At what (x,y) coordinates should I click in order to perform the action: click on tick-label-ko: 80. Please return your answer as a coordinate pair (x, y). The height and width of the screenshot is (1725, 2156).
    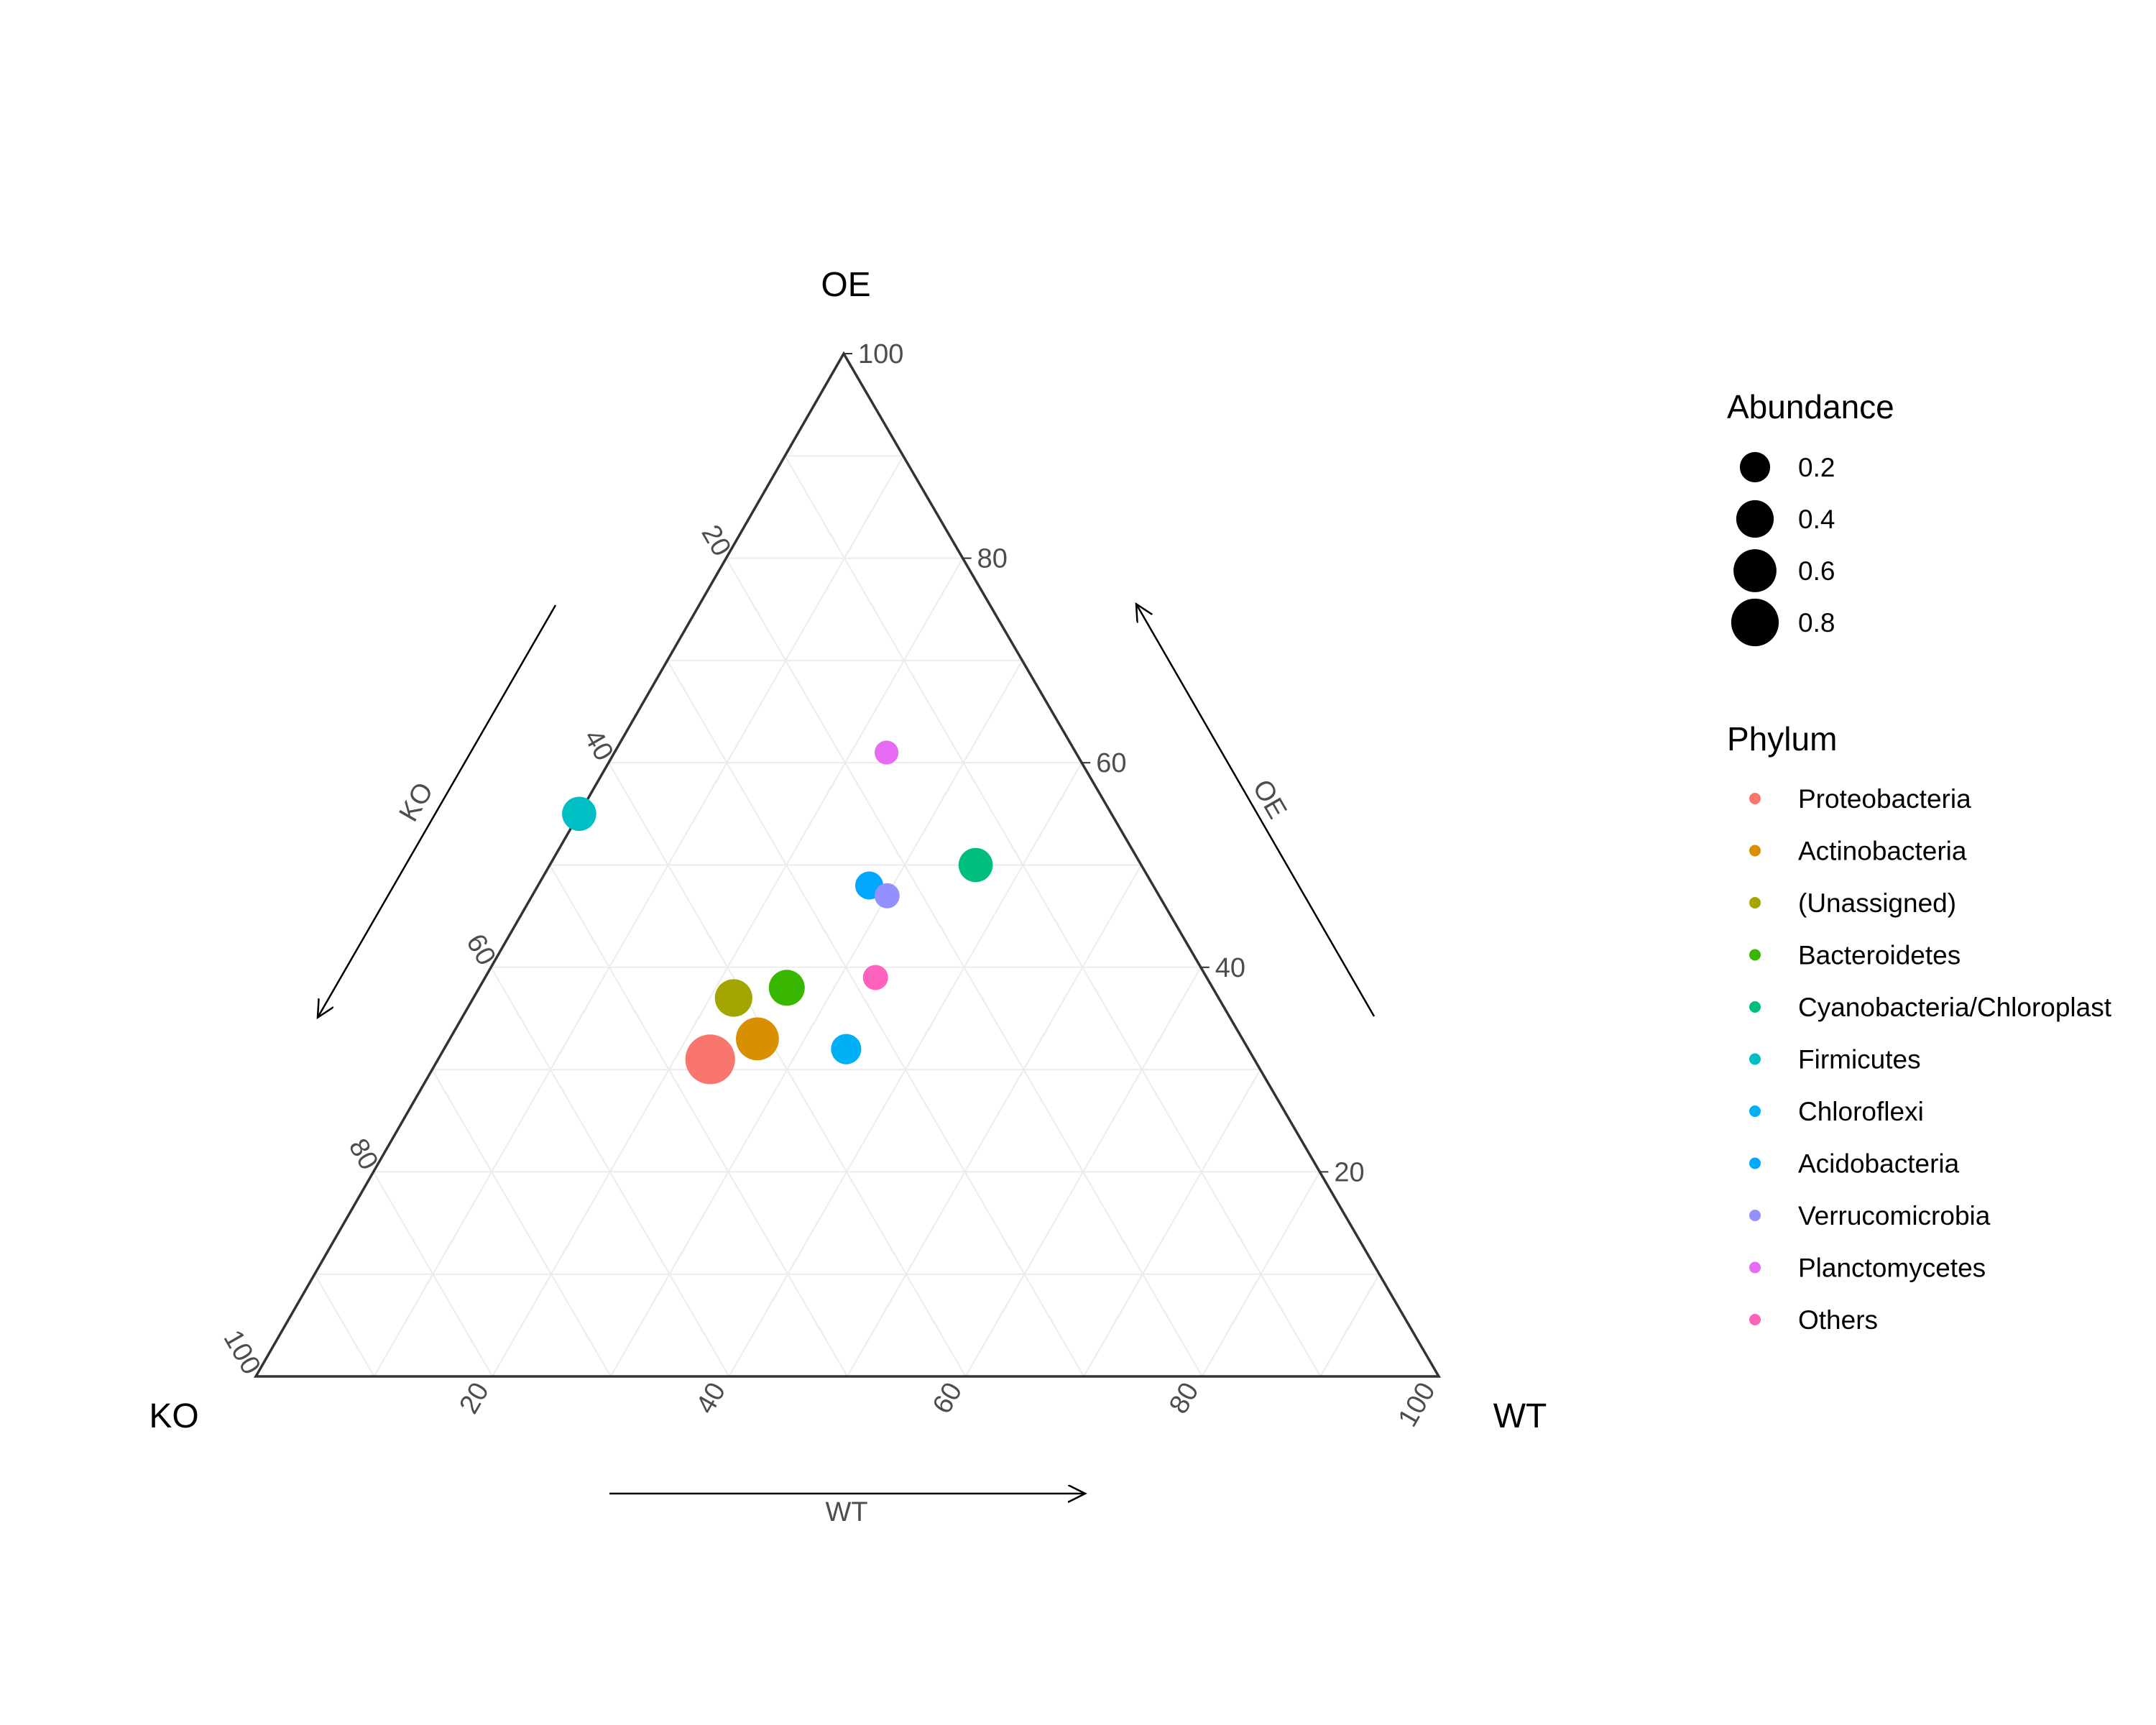
    Looking at the image, I should click on (363, 1154).